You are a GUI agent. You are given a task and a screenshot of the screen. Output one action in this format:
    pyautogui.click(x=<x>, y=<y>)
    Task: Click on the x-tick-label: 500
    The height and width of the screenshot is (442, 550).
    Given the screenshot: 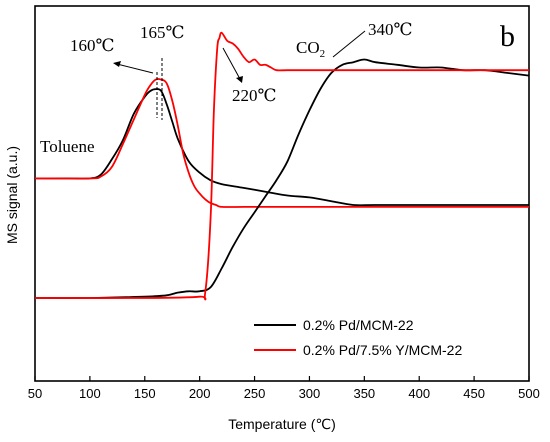 What is the action you would take?
    pyautogui.click(x=529, y=393)
    